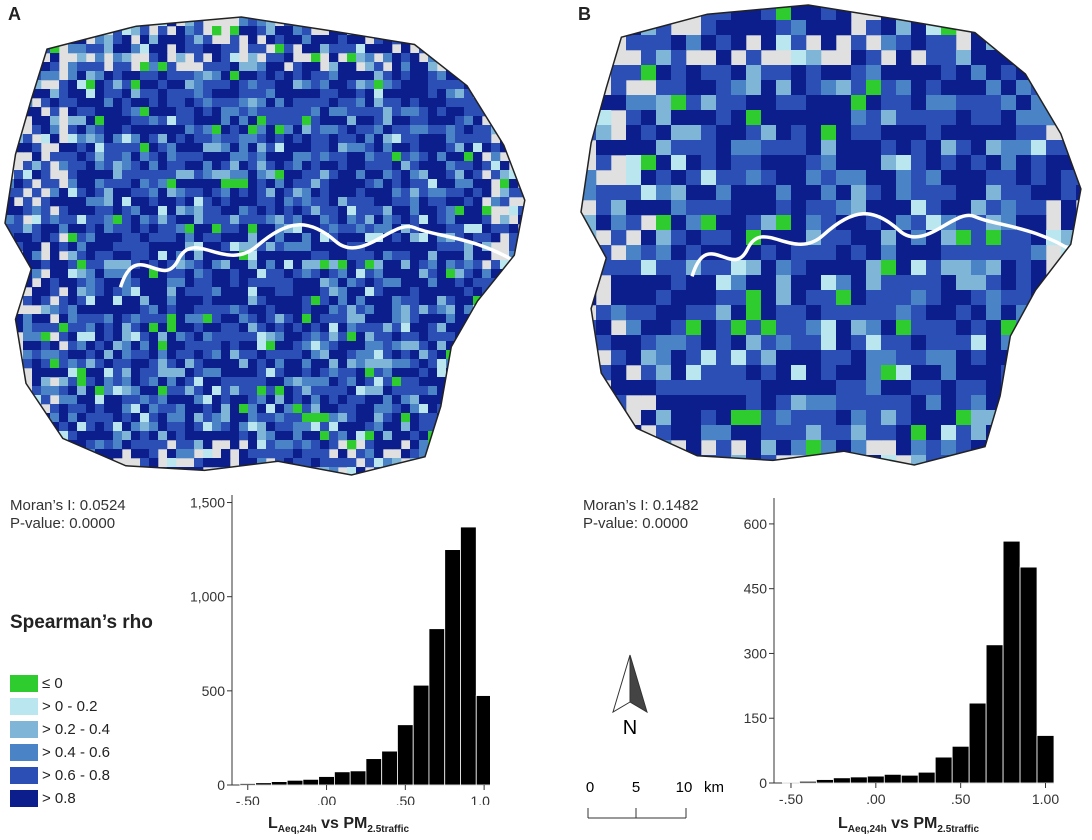 Image resolution: width=1092 pixels, height=840 pixels. Describe the element at coordinates (883, 244) in the screenshot. I see `river-thames` at that location.